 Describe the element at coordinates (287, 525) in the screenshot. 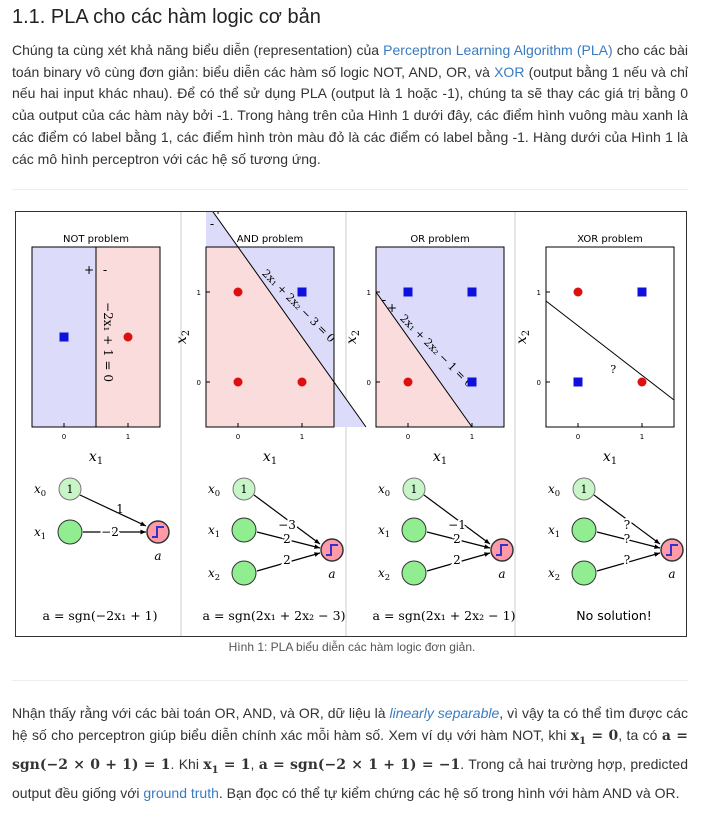

I see `weight-bias: −3` at that location.